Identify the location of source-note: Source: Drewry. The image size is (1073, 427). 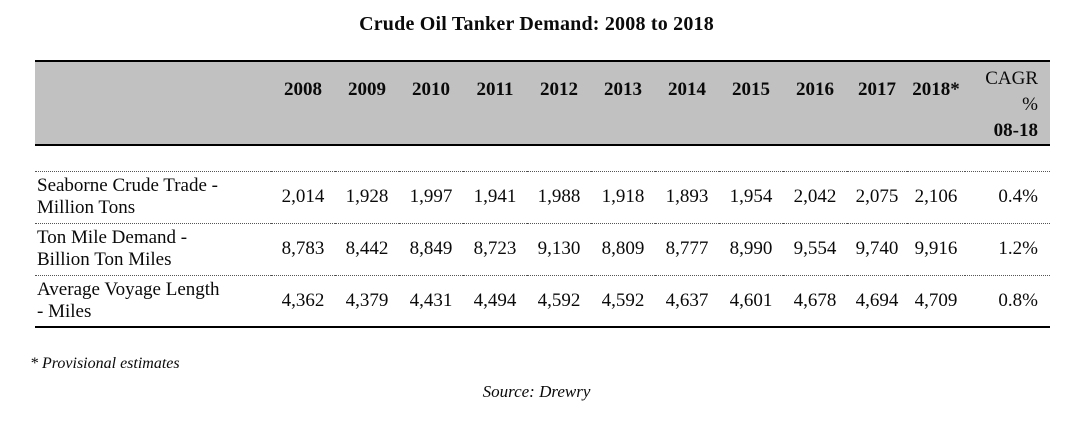
(536, 391).